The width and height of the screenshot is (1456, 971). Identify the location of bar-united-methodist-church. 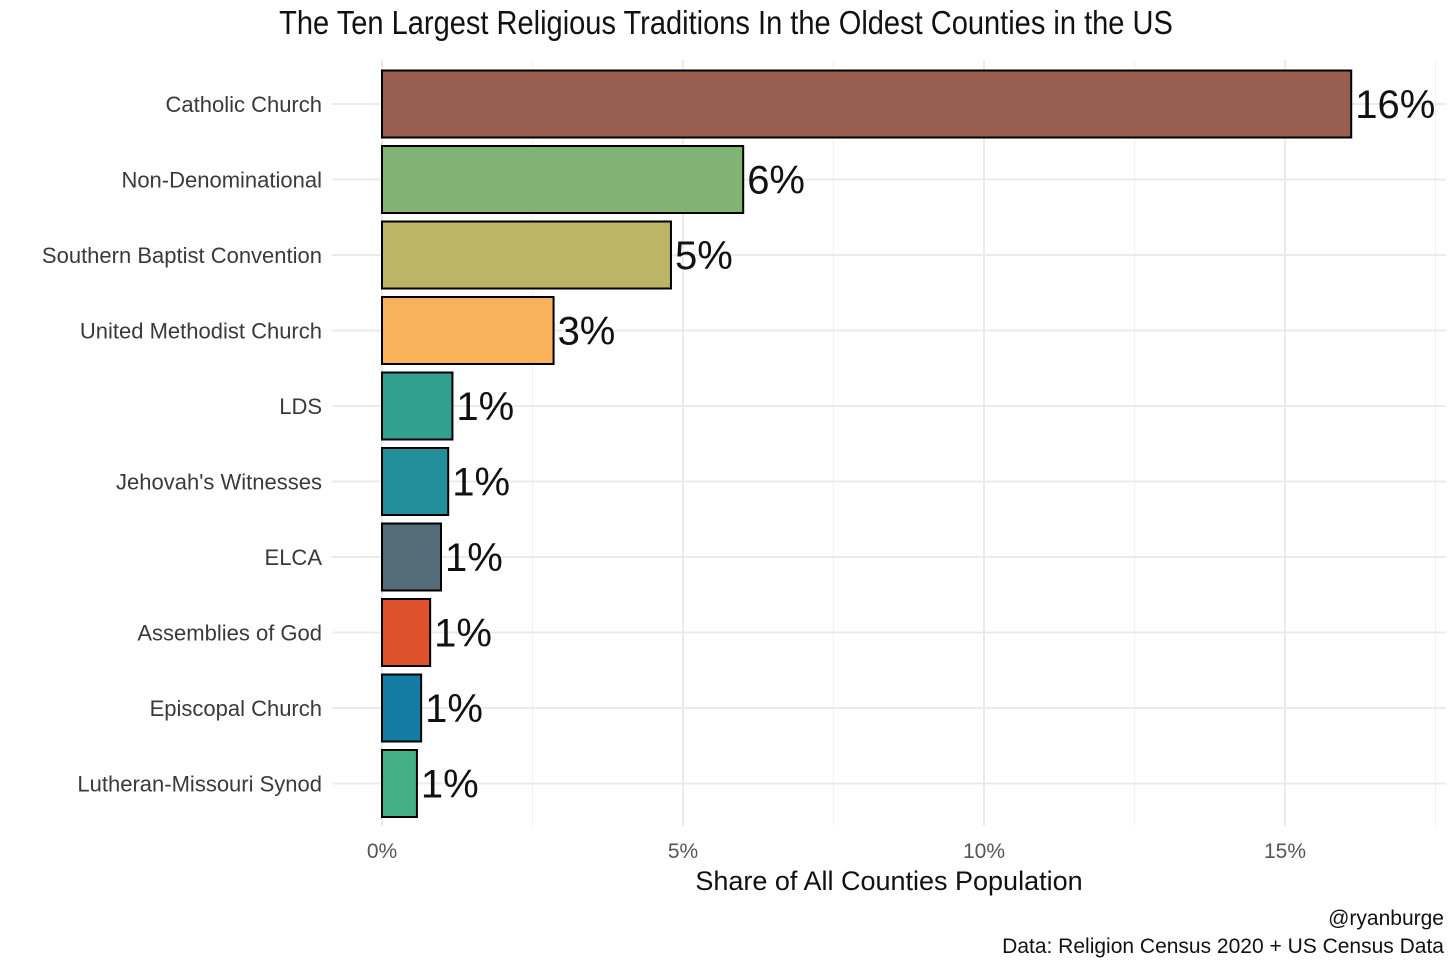
(468, 330).